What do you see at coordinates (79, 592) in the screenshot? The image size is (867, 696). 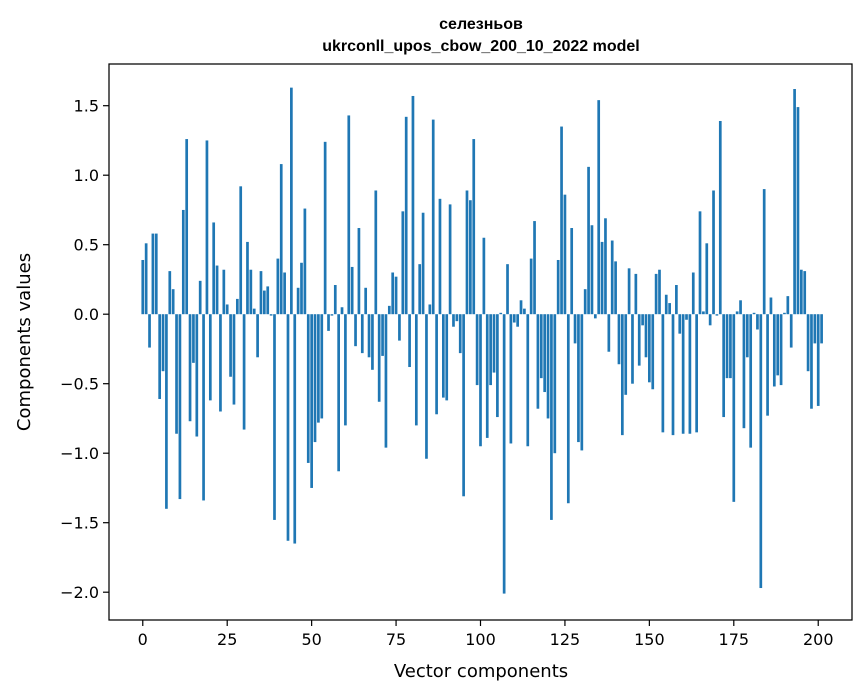 I see `y-tick-label: −2.0` at bounding box center [79, 592].